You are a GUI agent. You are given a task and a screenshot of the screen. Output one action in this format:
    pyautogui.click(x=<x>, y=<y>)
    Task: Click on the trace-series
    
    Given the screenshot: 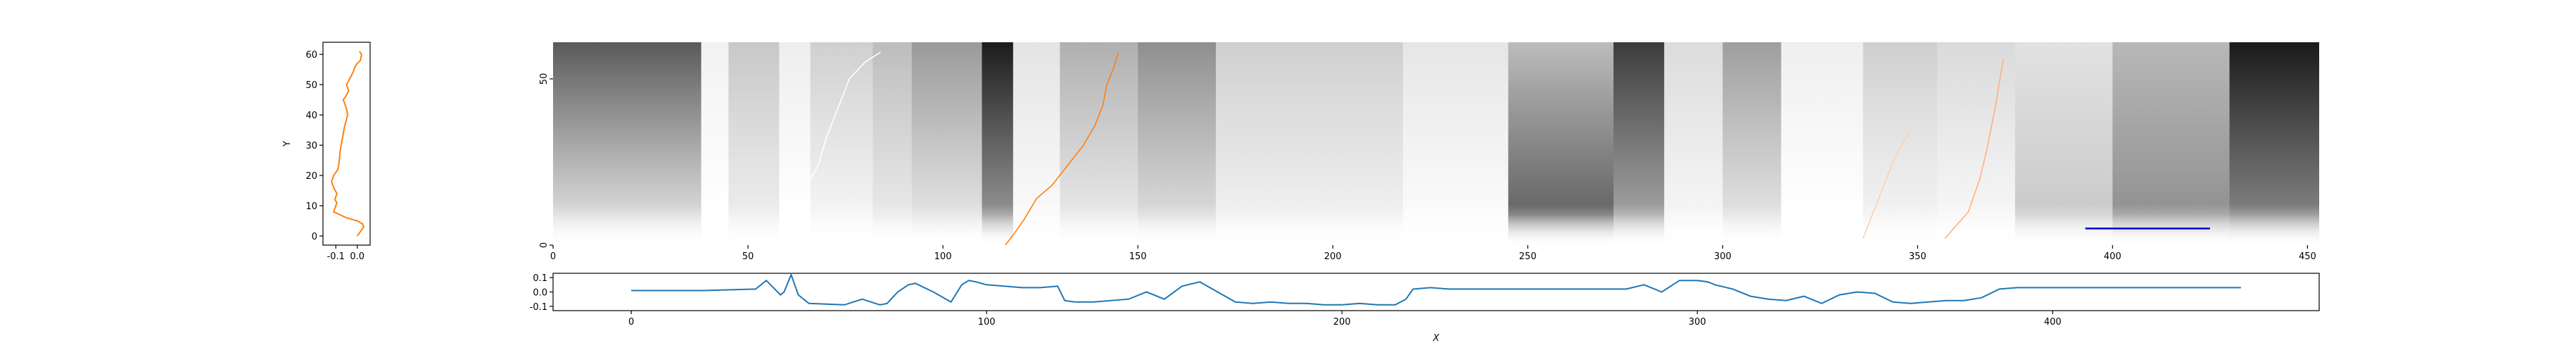 What is the action you would take?
    pyautogui.click(x=1436, y=290)
    